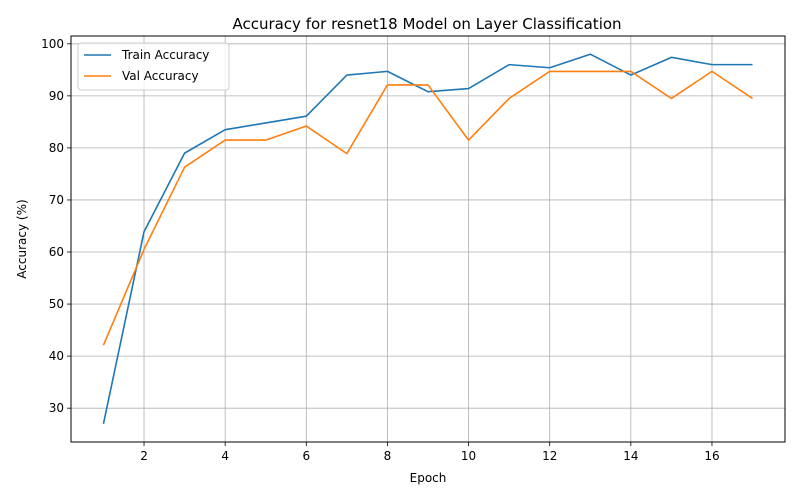 This screenshot has width=800, height=500. What do you see at coordinates (56, 226) in the screenshot?
I see `y-axis-ticks: 30 40 50 60 70 80 90 100` at bounding box center [56, 226].